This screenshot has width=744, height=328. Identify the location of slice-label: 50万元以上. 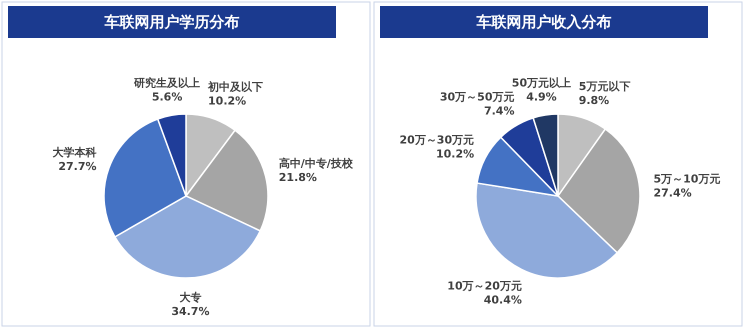
(542, 83).